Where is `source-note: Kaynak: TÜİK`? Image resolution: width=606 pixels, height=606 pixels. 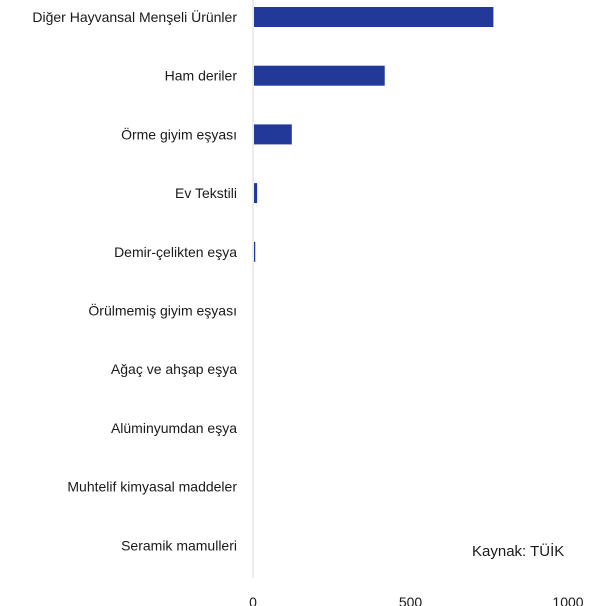
source-note: Kaynak: TÜİK is located at coordinates (518, 551).